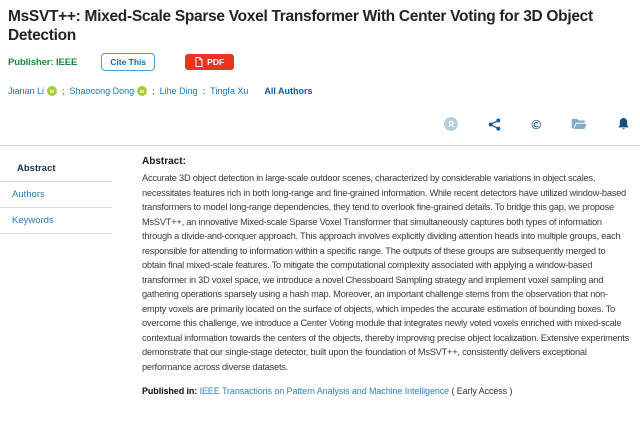  What do you see at coordinates (288, 91) in the screenshot?
I see `all-authors-link: All Authors` at bounding box center [288, 91].